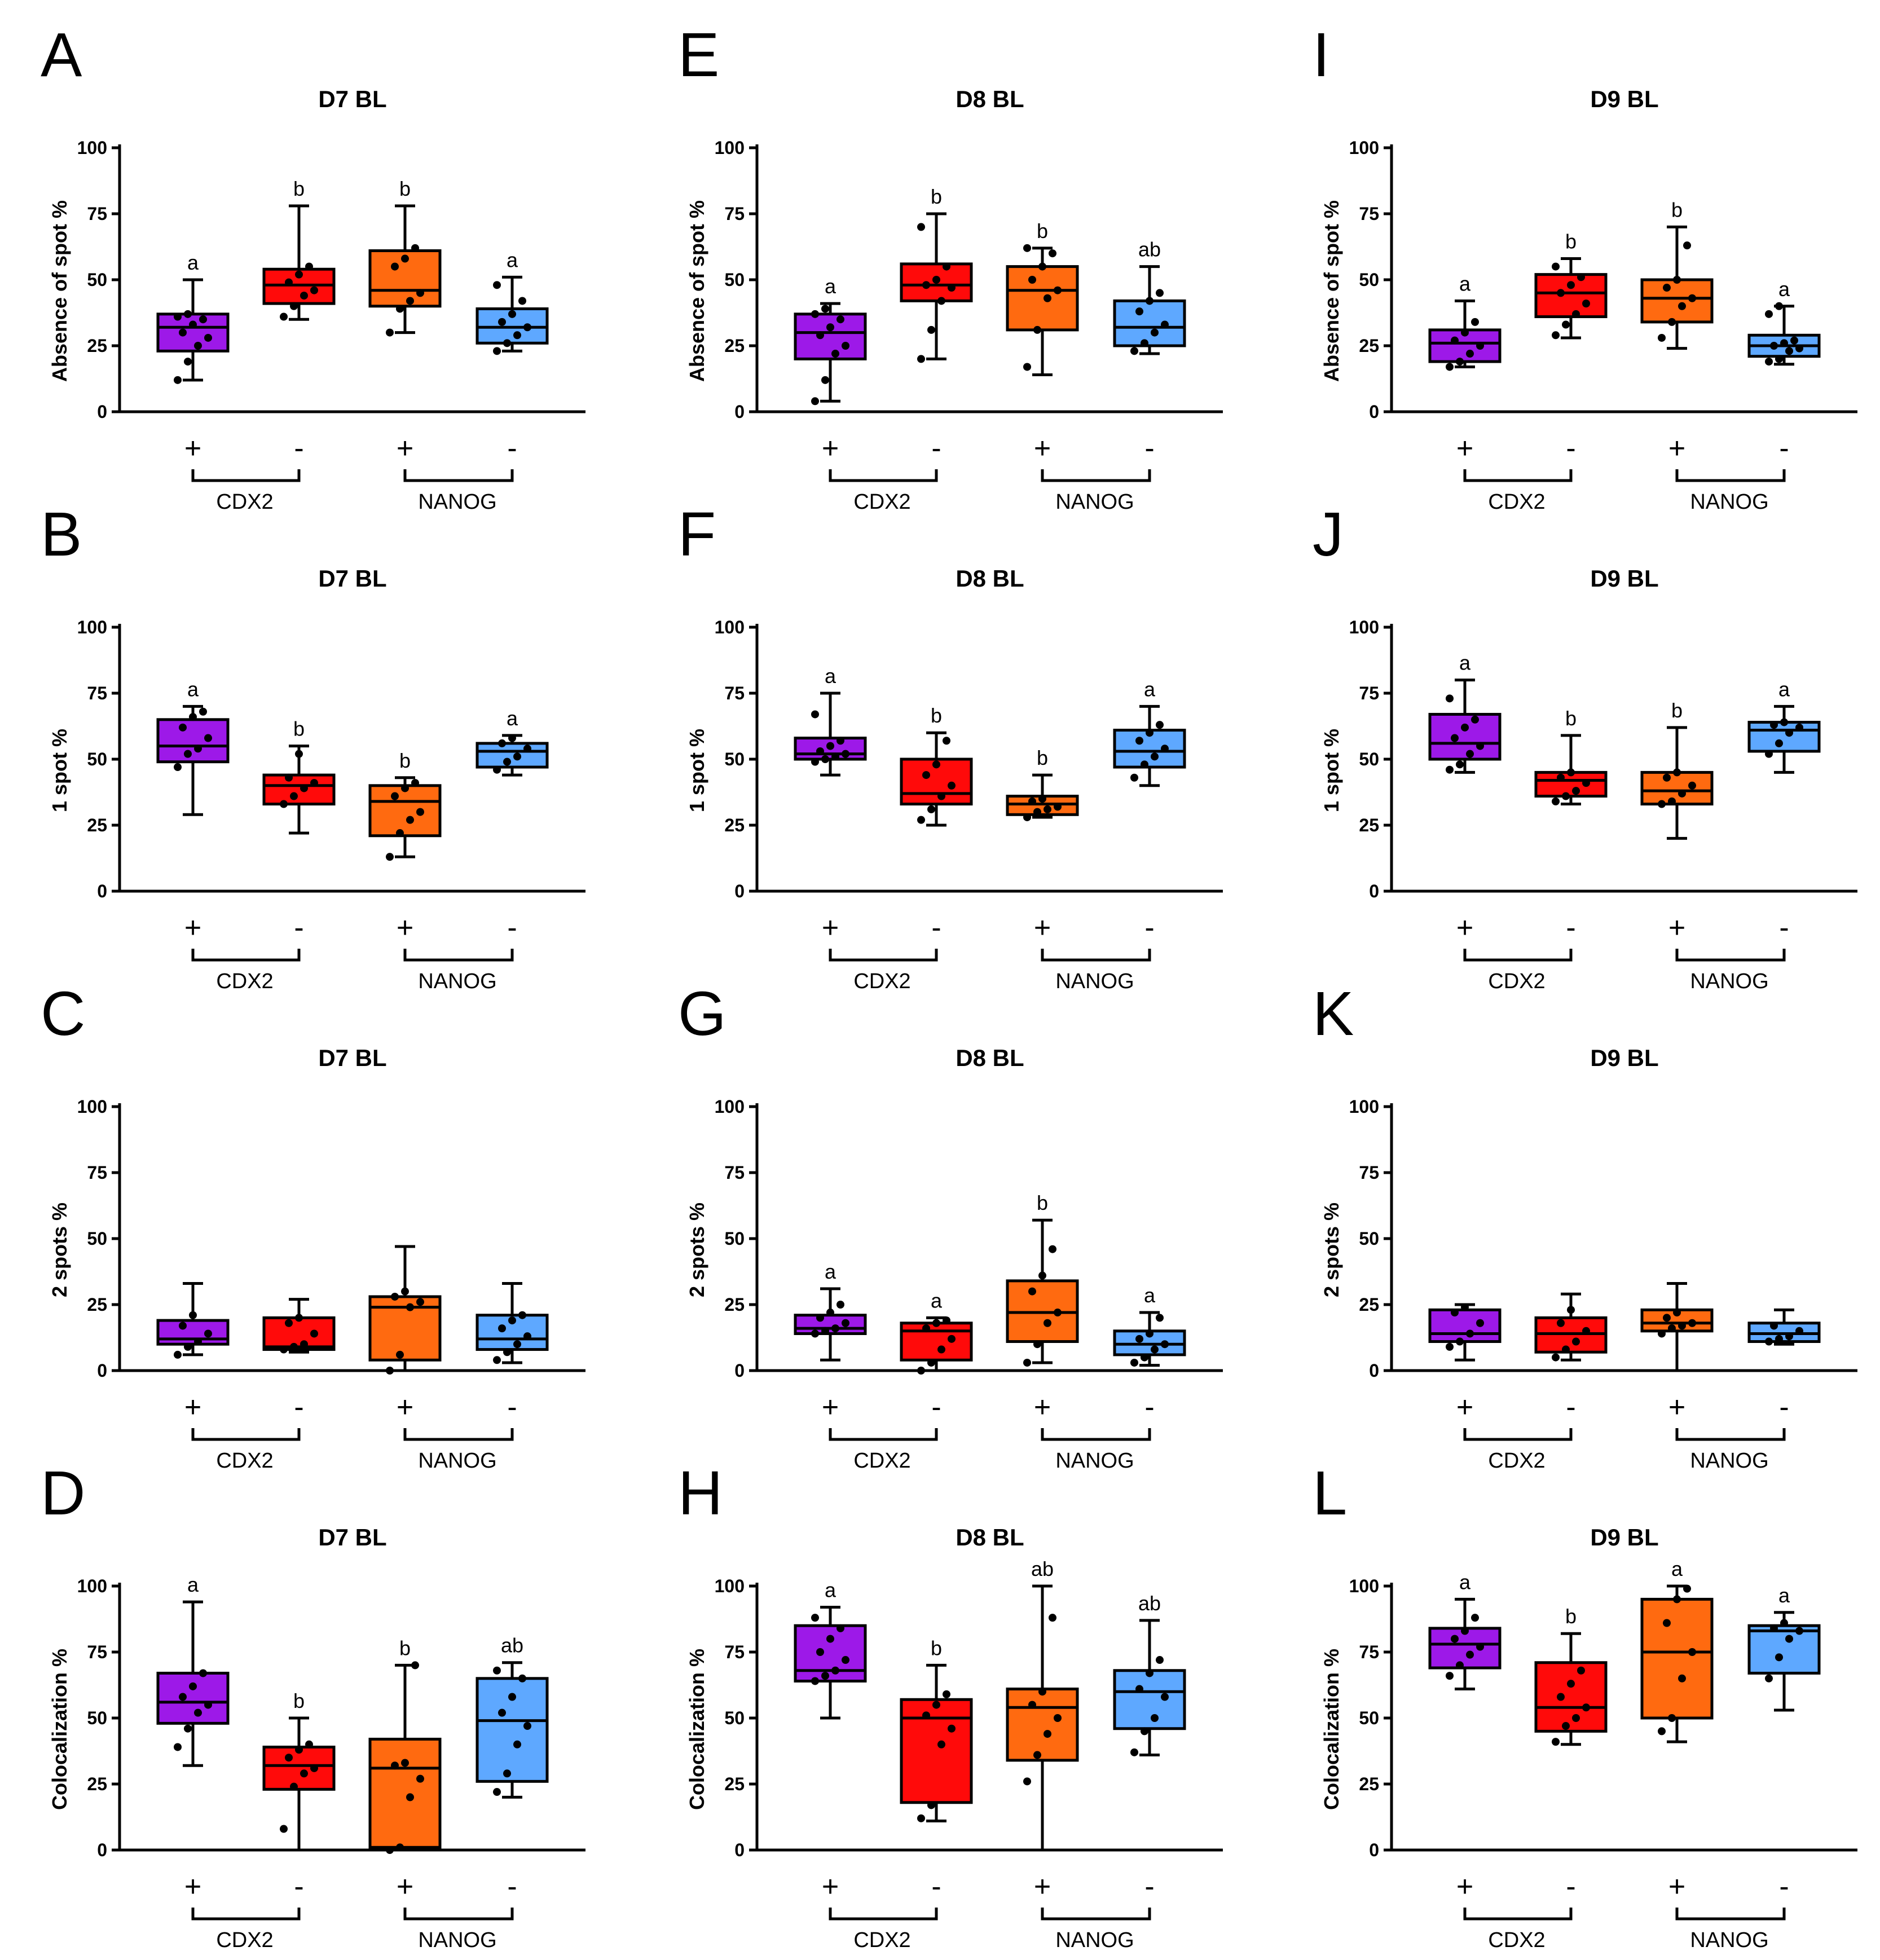  I want to click on y-tick-label: 100, so click(730, 1586).